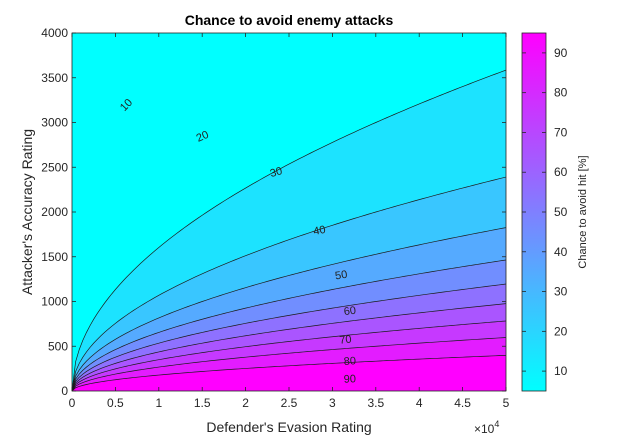 This screenshot has height=439, width=630. What do you see at coordinates (561, 172) in the screenshot?
I see `colorbar-tick-label: 60` at bounding box center [561, 172].